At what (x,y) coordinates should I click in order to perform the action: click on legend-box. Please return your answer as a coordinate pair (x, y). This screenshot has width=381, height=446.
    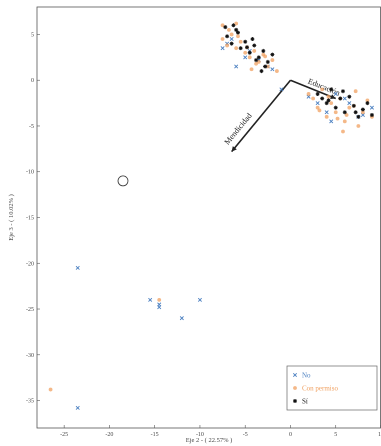
    Looking at the image, I should click on (332, 388).